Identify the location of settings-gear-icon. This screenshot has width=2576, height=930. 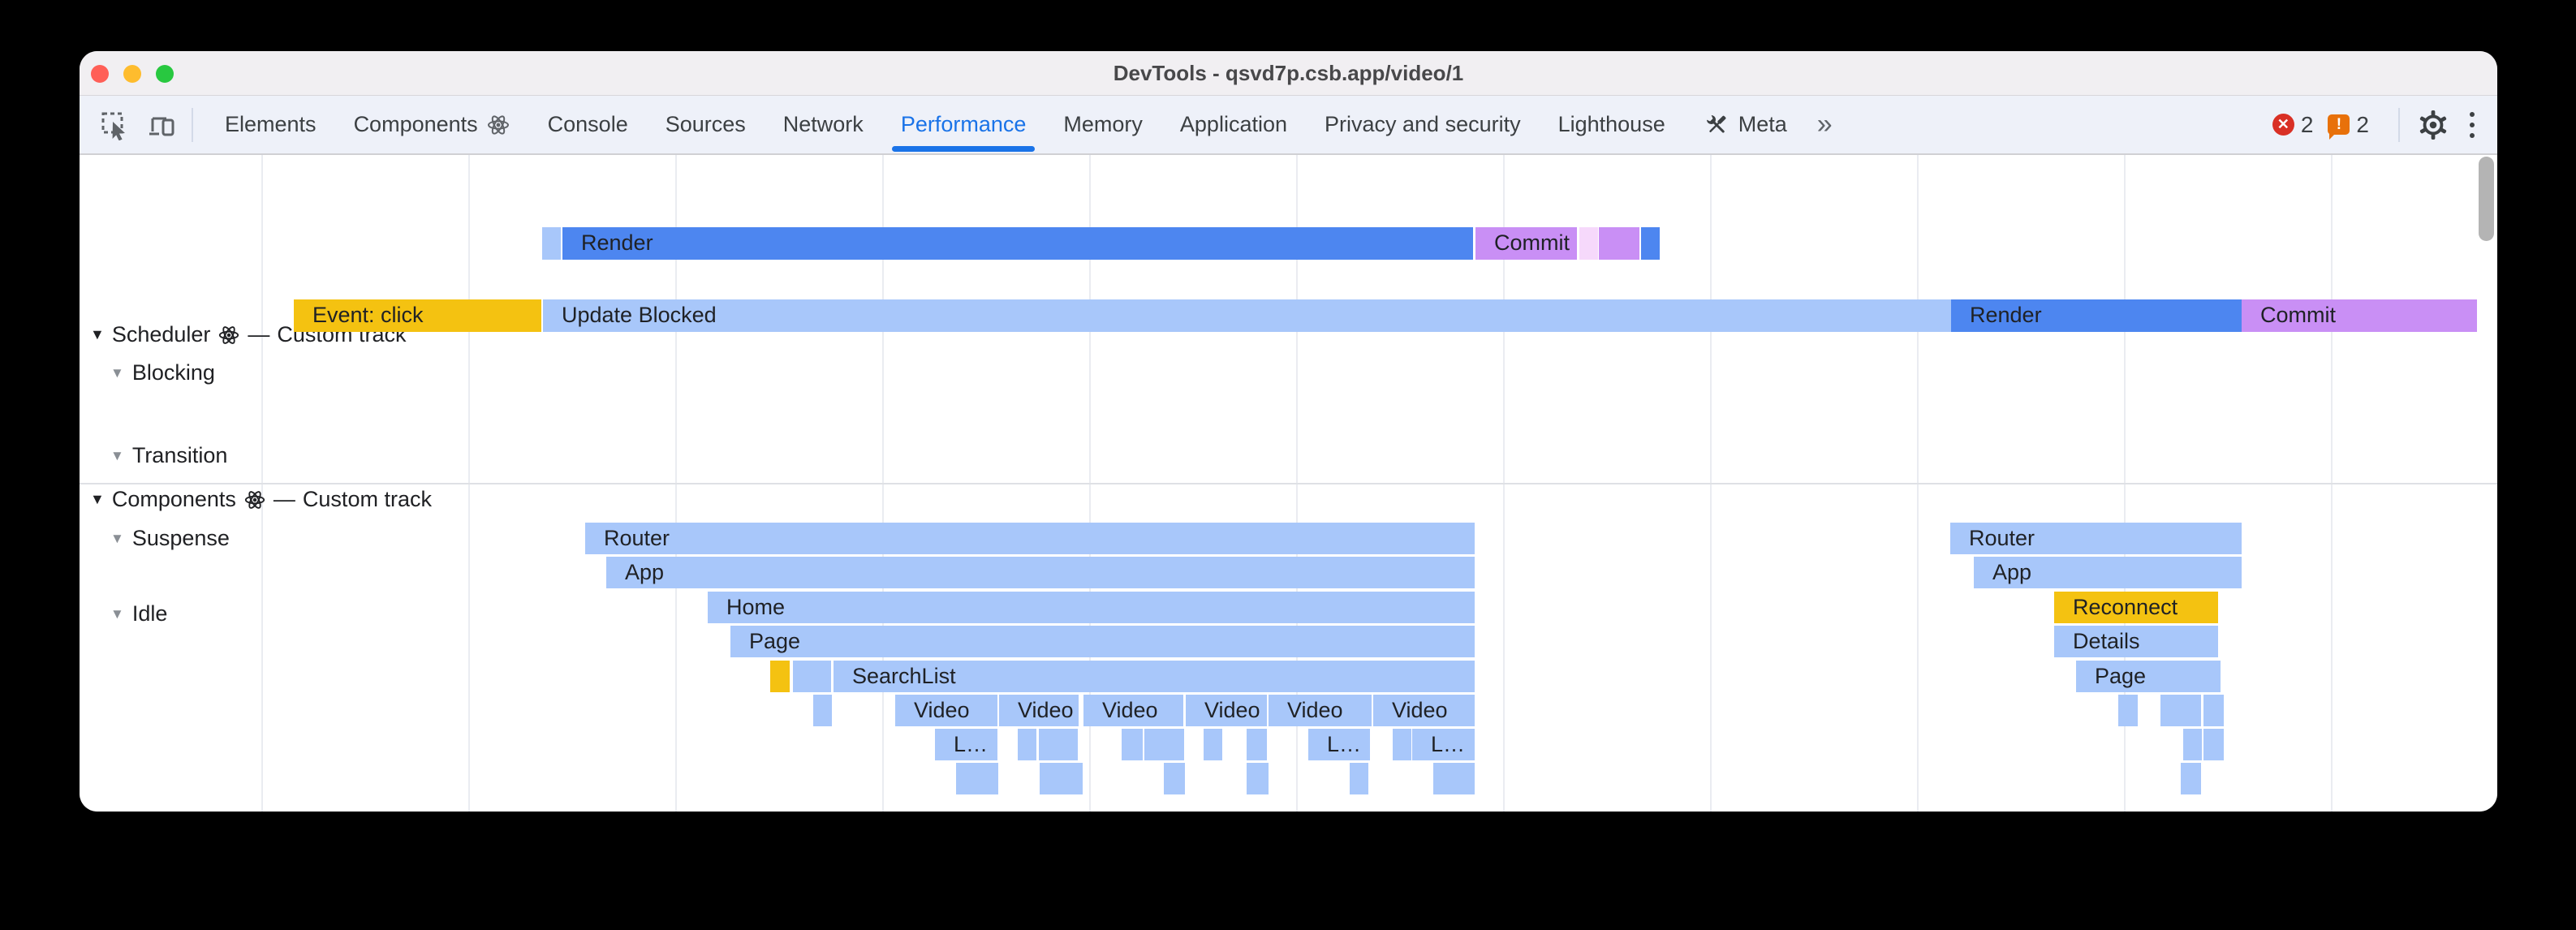
(2434, 125).